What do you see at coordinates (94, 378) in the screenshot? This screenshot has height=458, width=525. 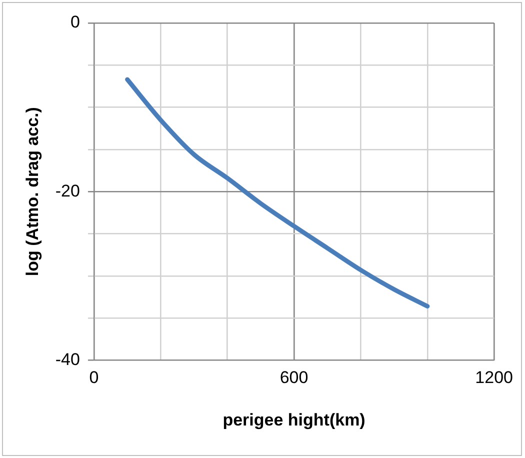 I see `x-tick-label: 0` at bounding box center [94, 378].